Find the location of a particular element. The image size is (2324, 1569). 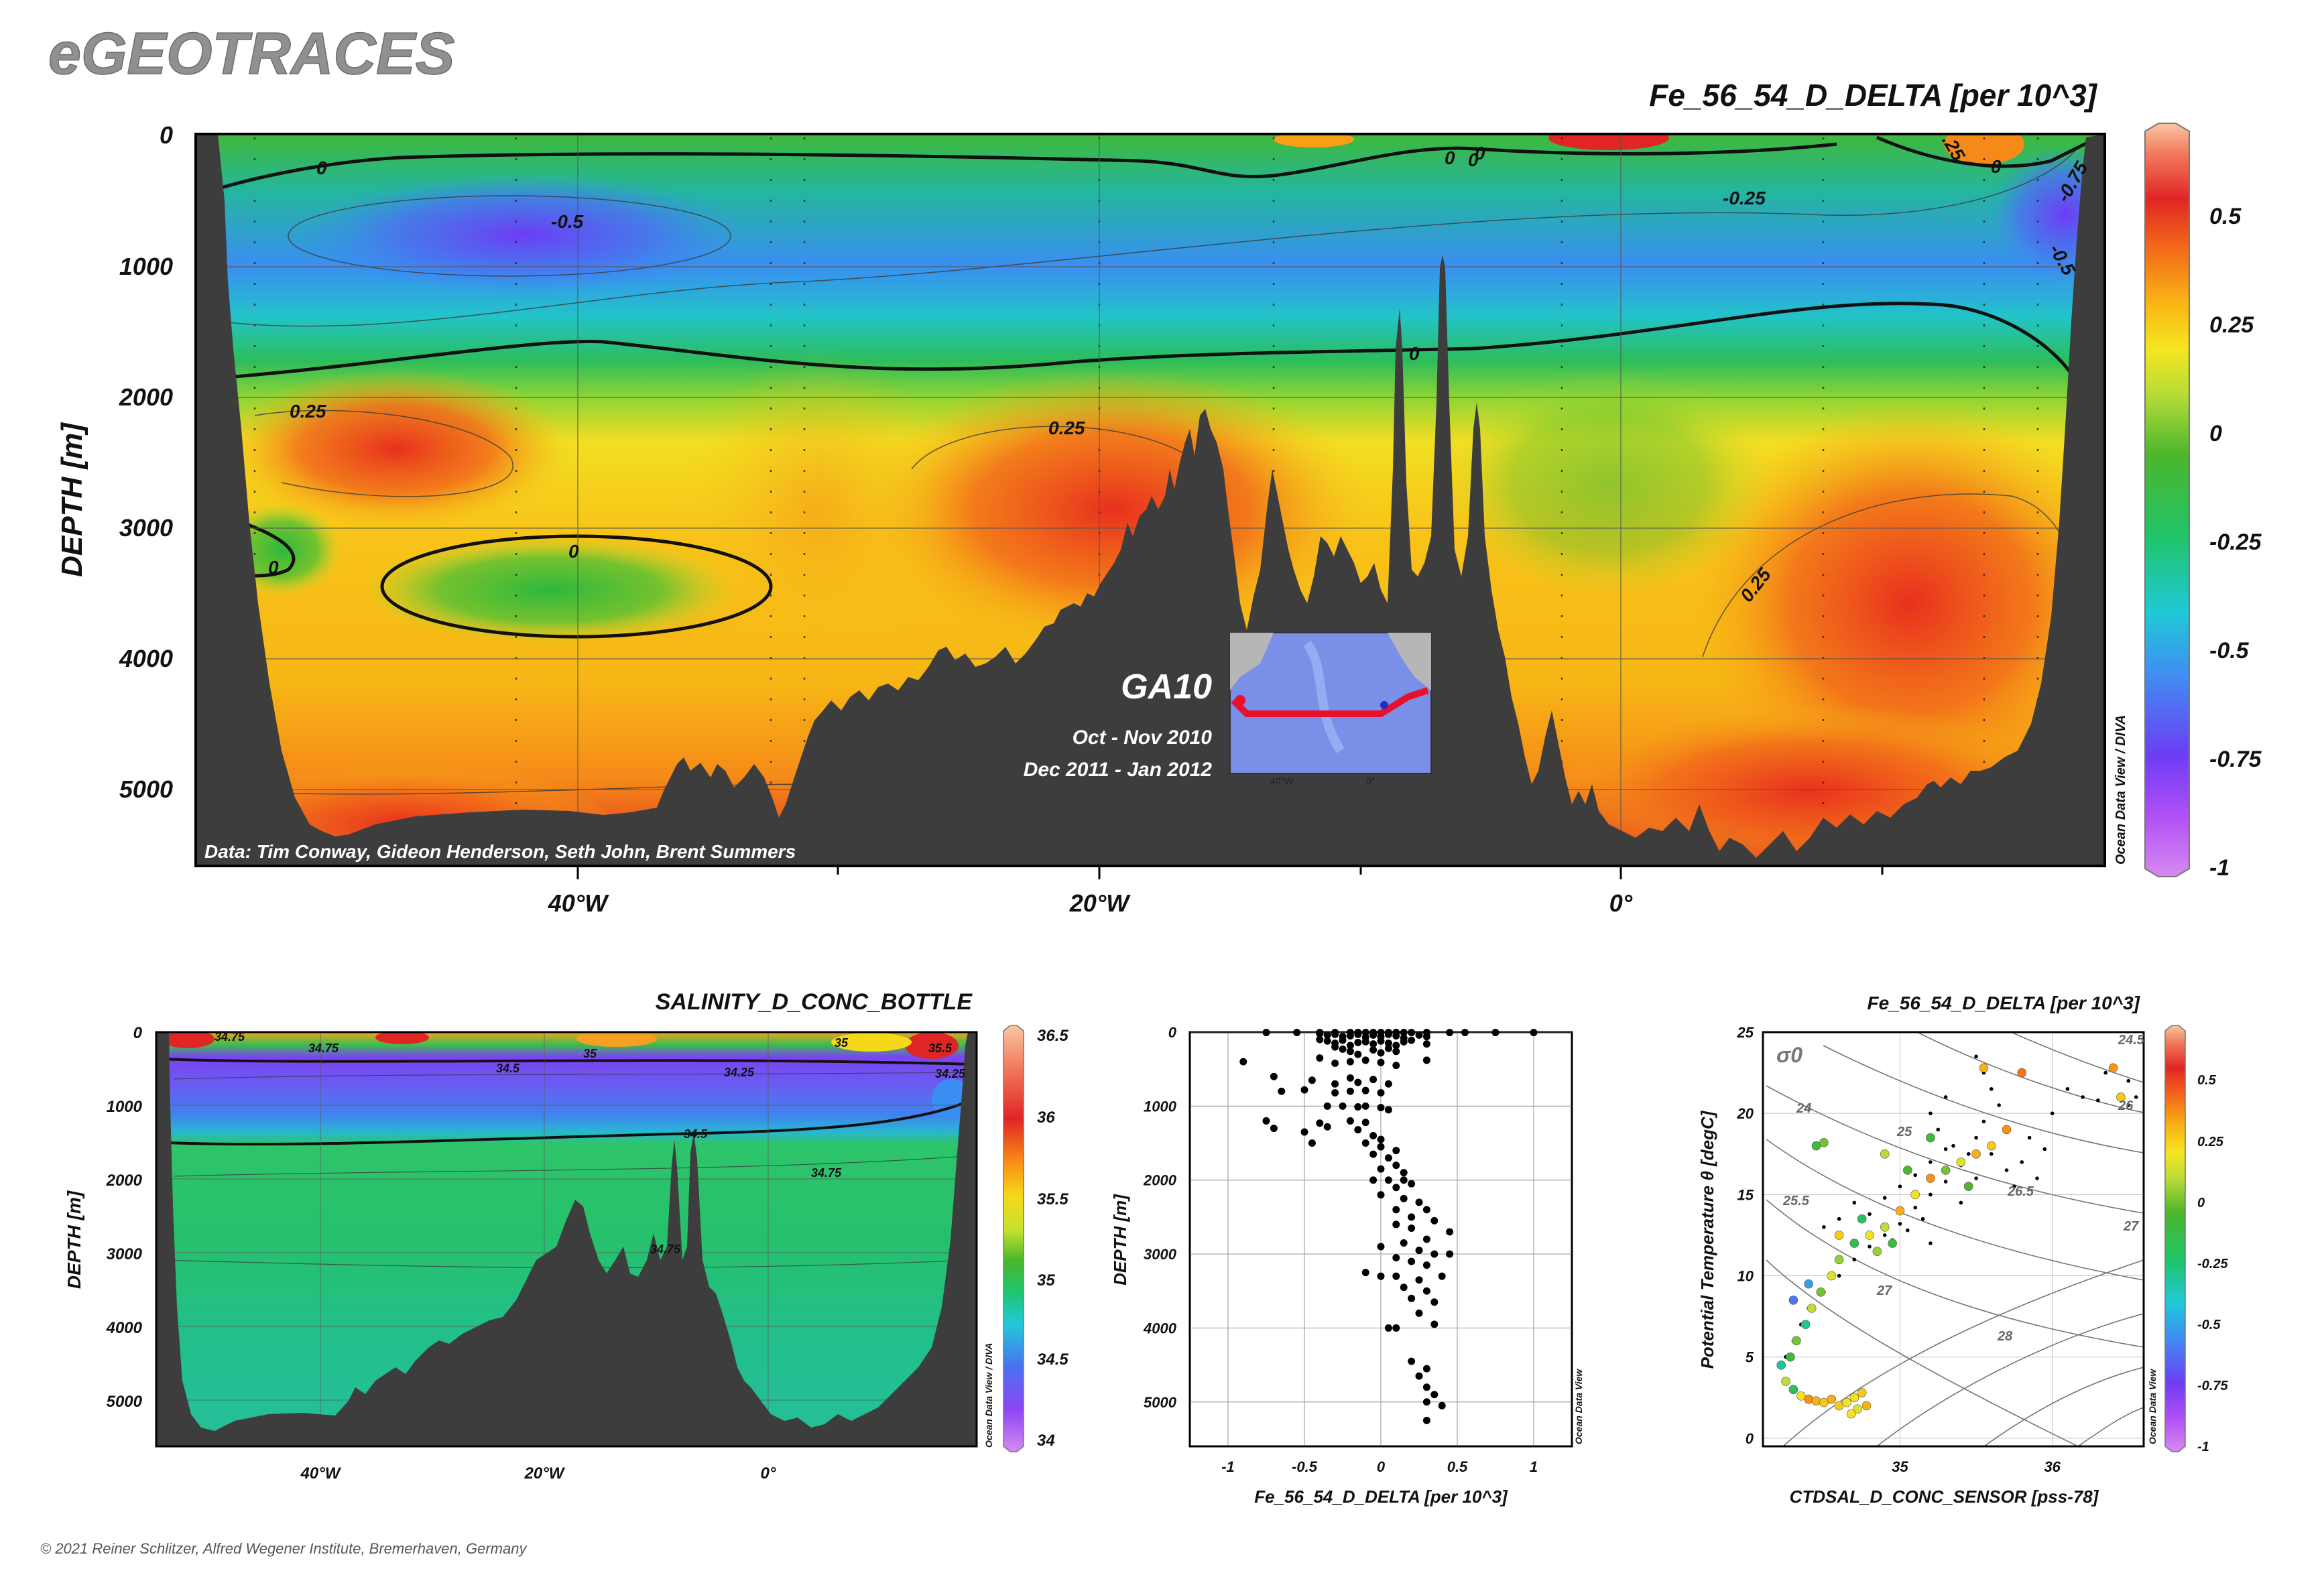

sal-contour-label: 34.5 is located at coordinates (696, 1134).